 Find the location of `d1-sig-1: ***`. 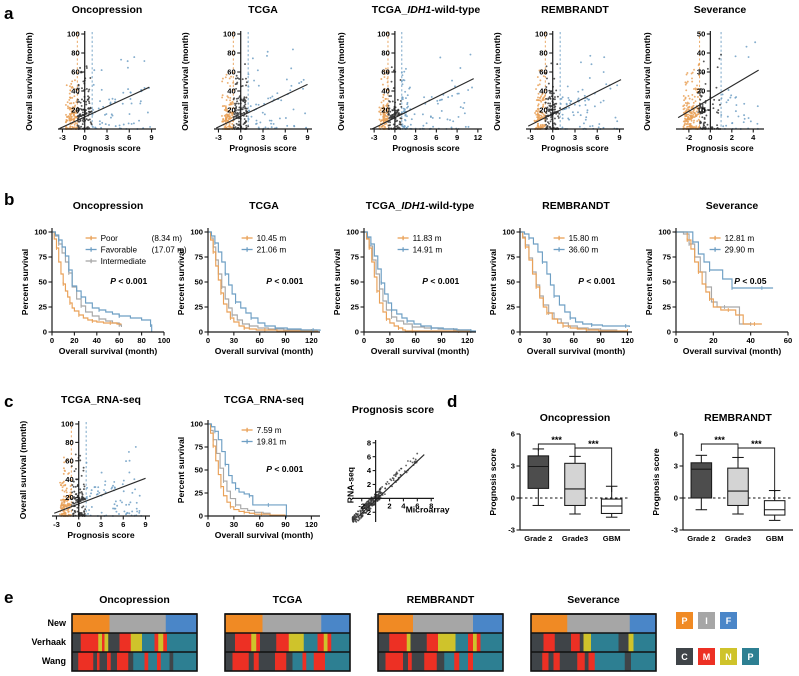

d1-sig-1: *** is located at coordinates (756, 444).